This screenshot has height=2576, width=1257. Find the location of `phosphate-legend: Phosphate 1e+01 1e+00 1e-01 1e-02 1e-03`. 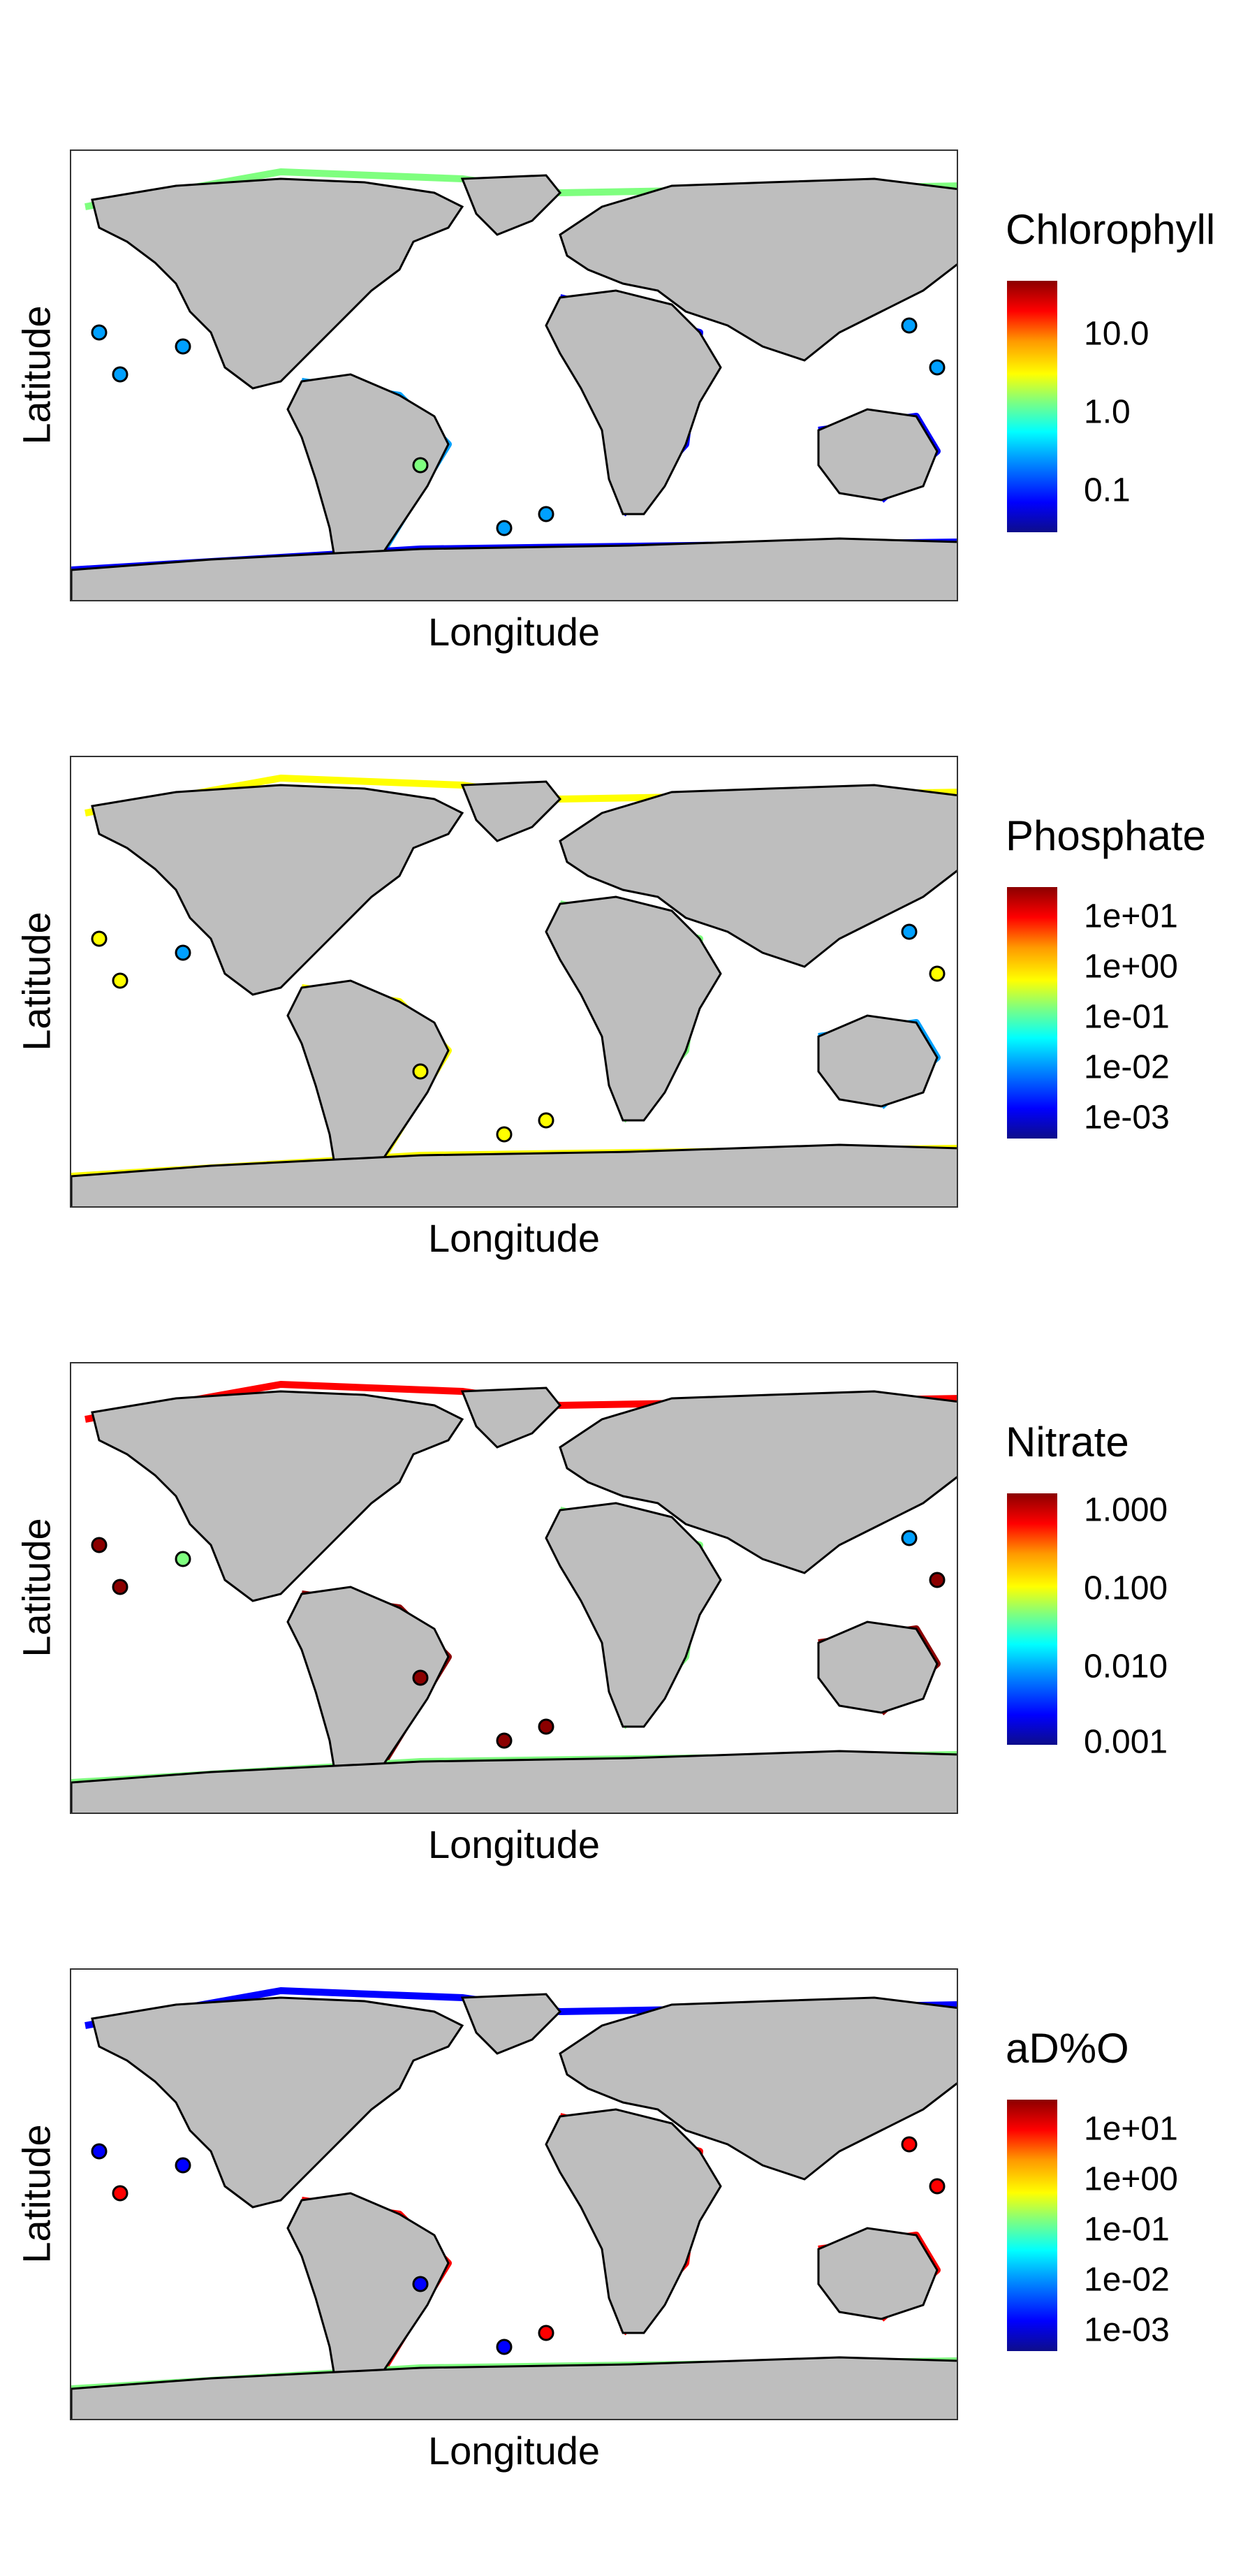

phosphate-legend: Phosphate 1e+01 1e+00 1e-01 1e-02 1e-03 is located at coordinates (1124, 980).